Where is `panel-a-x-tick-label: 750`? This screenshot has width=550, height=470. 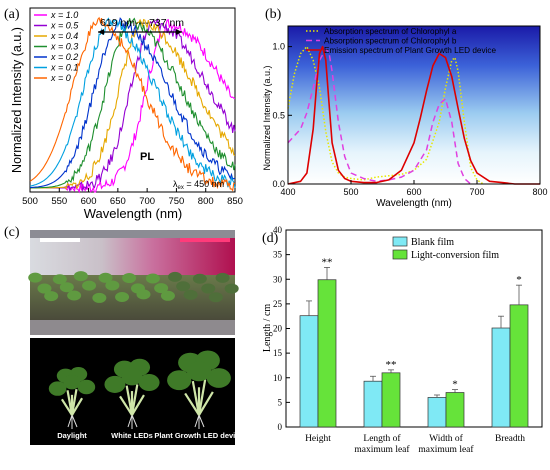
panel-a-x-tick-label: 750 is located at coordinates (176, 201).